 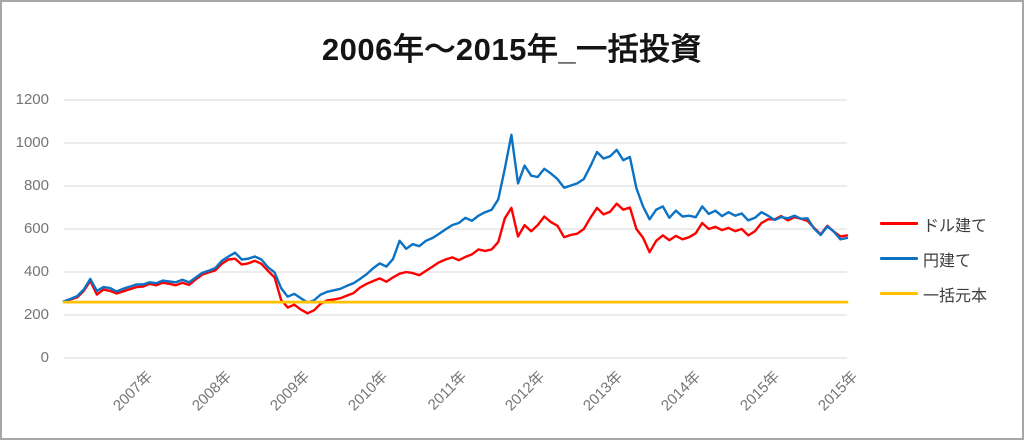 I want to click on legend-label: ドル建て, so click(x=955, y=226).